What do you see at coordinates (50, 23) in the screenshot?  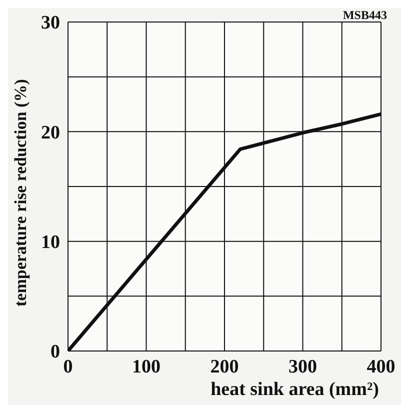 I see `y-tick-label: 30` at bounding box center [50, 23].